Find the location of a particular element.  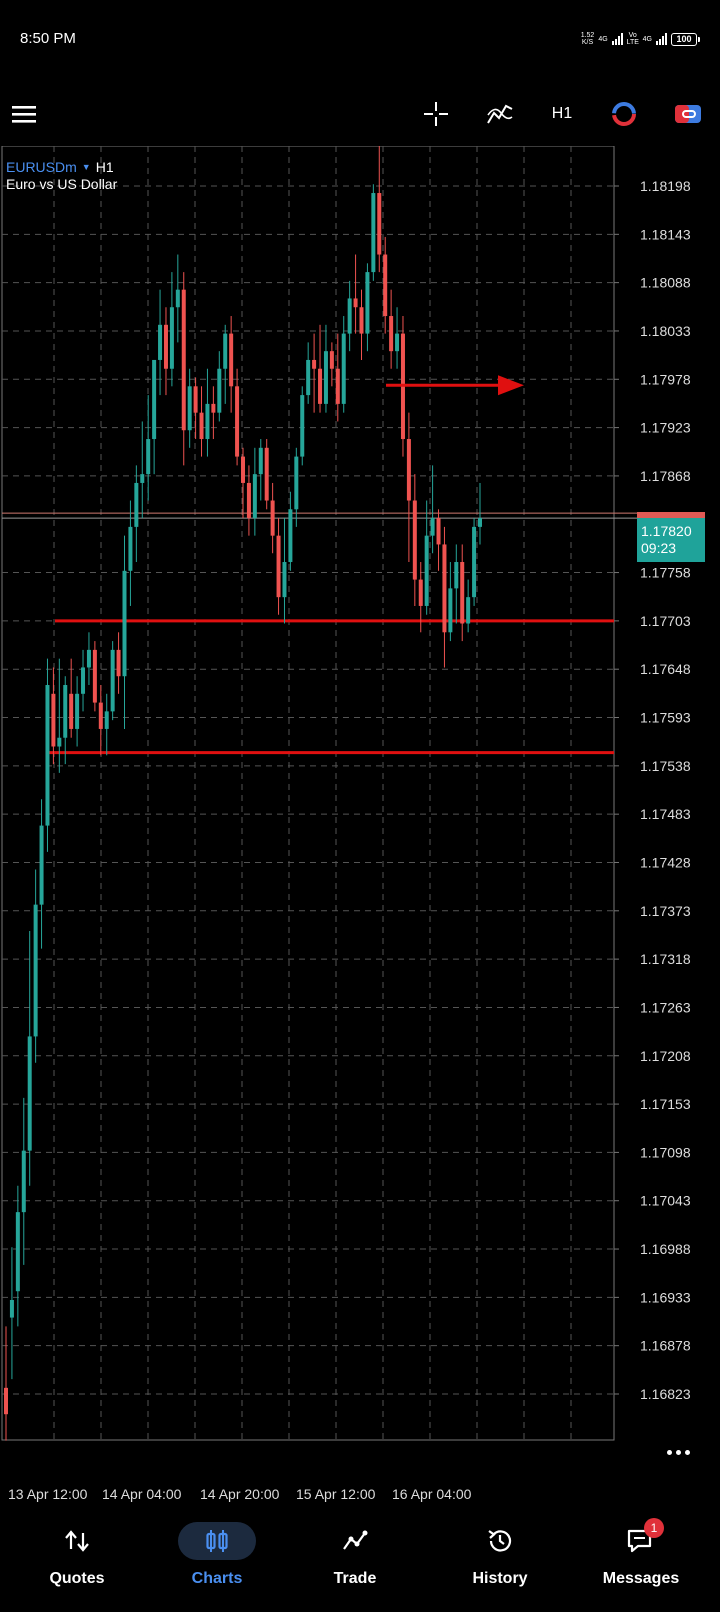

y-tick-label: 1.17318 is located at coordinates (665, 959).